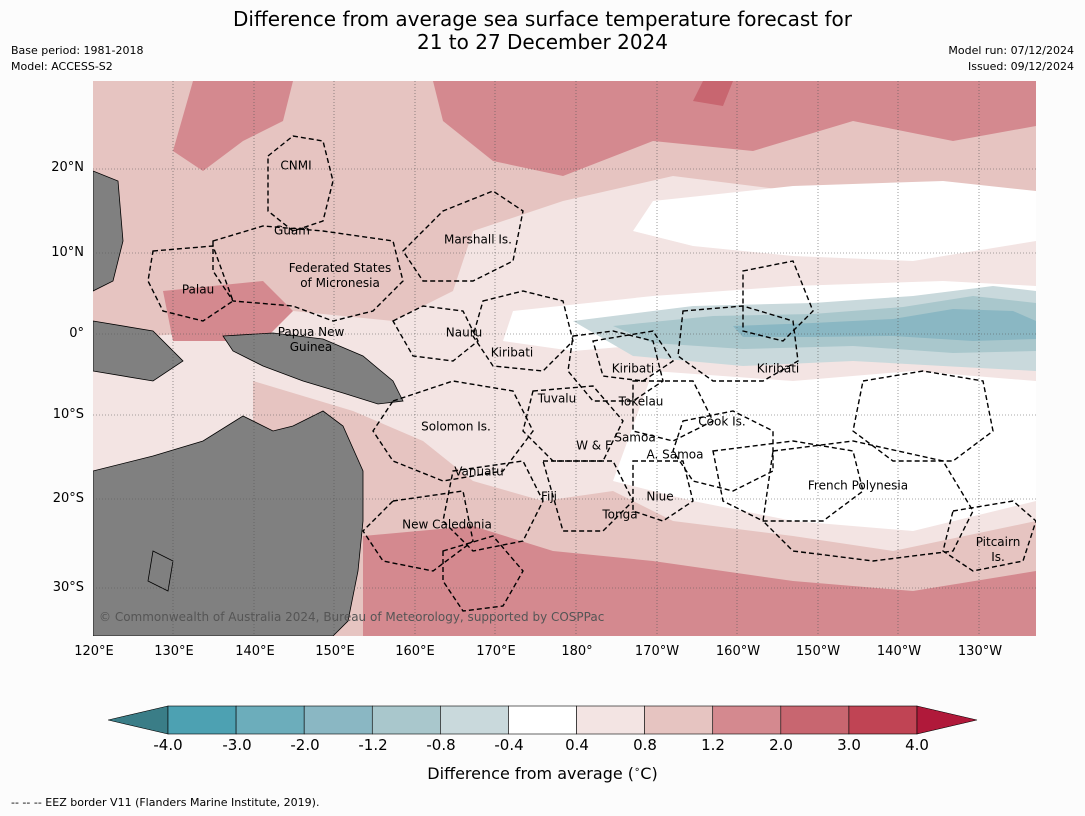 This screenshot has height=816, width=1085. Describe the element at coordinates (313, 368) in the screenshot. I see `new-guinea-land` at that location.